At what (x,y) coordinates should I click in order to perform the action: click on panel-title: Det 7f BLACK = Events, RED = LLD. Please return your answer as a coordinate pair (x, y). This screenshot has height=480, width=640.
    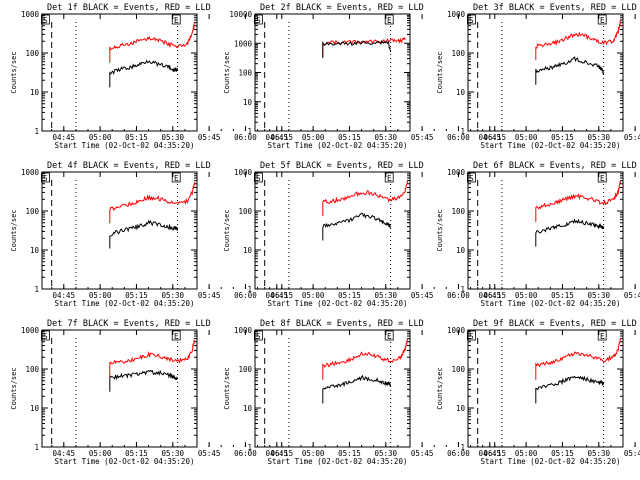
    Looking at the image, I should click on (129, 324).